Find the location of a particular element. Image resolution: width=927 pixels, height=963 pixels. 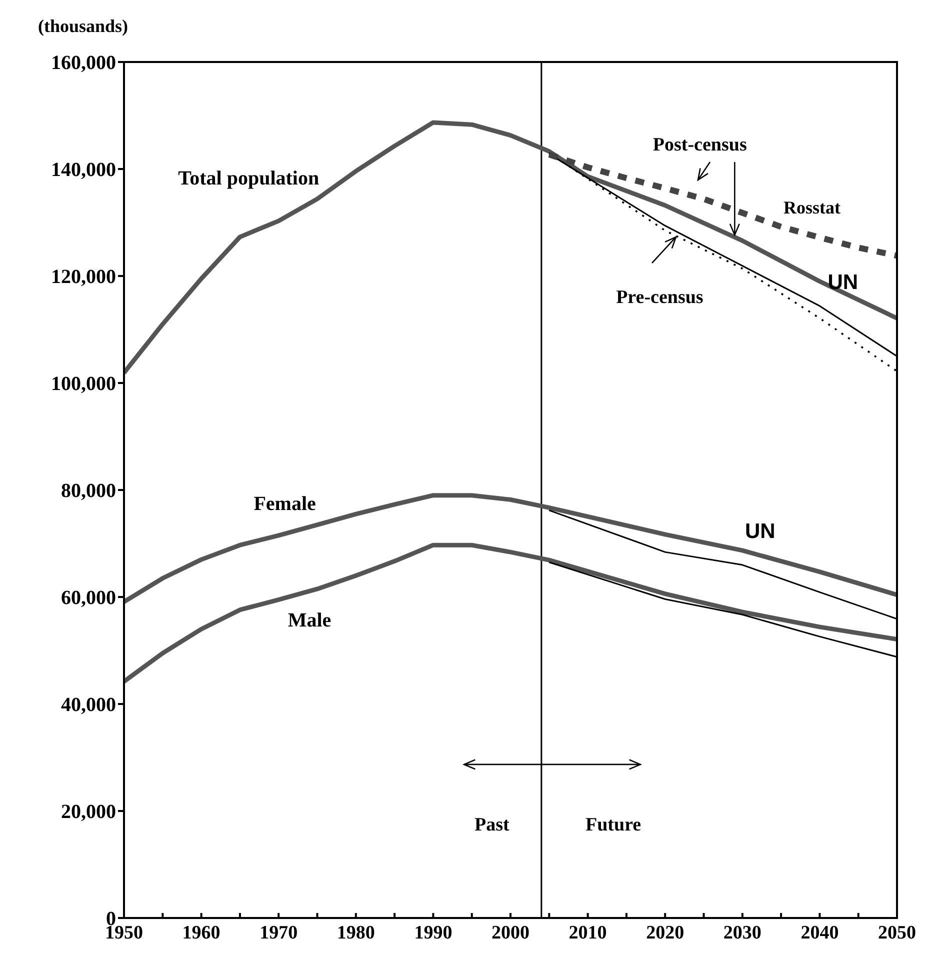

y-tick-label: 160,000 is located at coordinates (83, 63).